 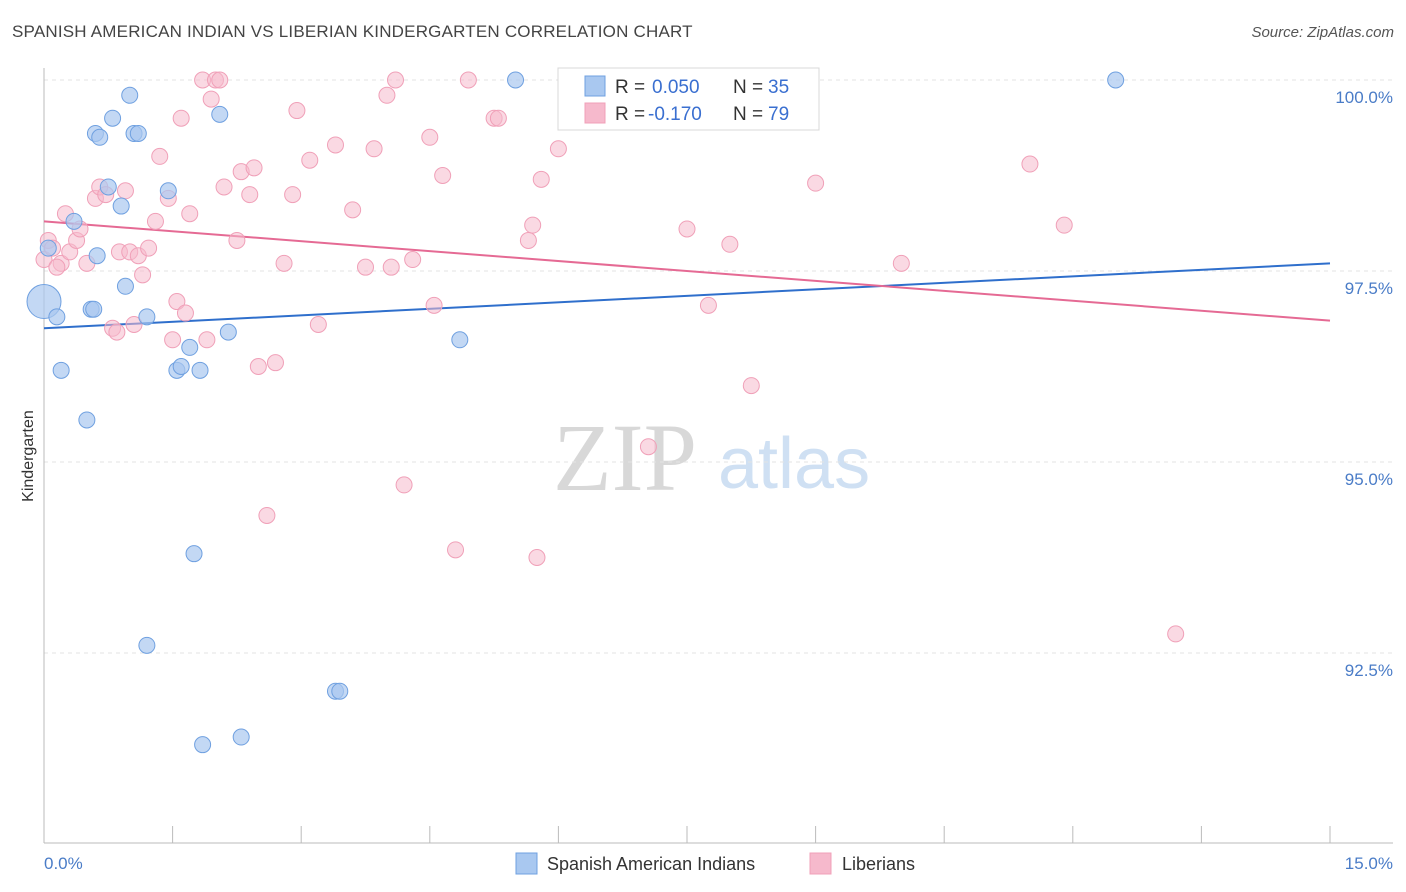 I want to click on legend-r-value-1: 0.050, so click(x=676, y=87).